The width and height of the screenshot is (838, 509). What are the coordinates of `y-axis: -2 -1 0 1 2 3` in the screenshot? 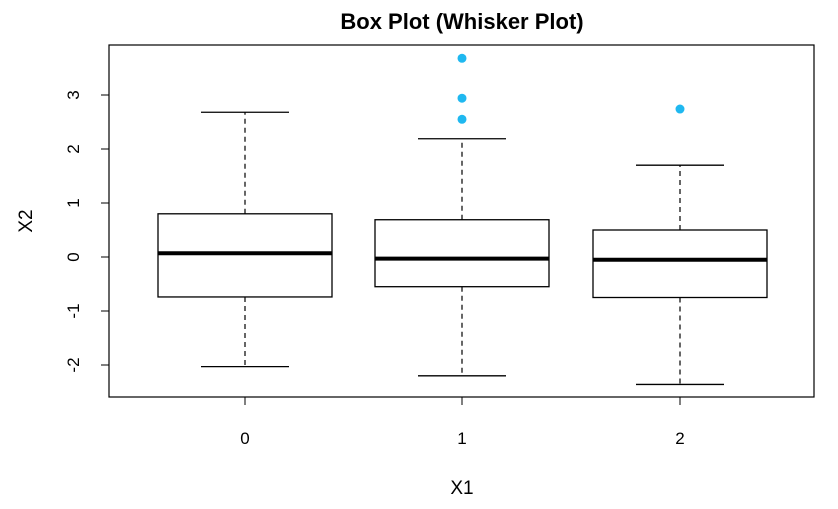 It's located at (87, 231).